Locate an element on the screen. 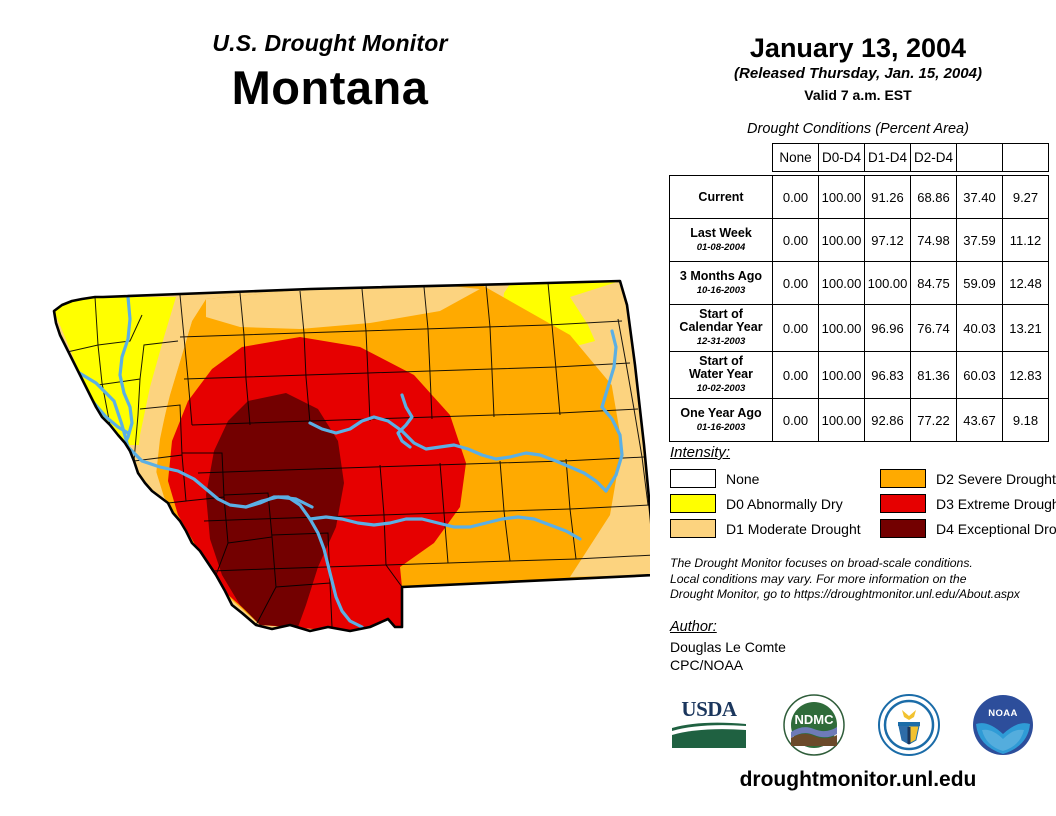 Image resolution: width=1056 pixels, height=816 pixels. row-label-3-months-ago: 3 Months Ago 10-16-2003 is located at coordinates (721, 283).